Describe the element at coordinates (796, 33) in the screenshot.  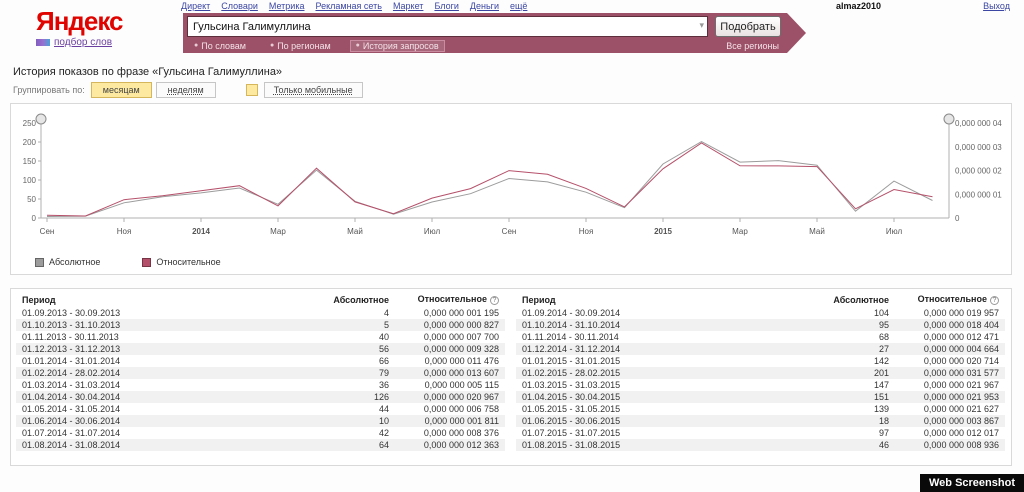
I see `banner-arrow-icon` at that location.